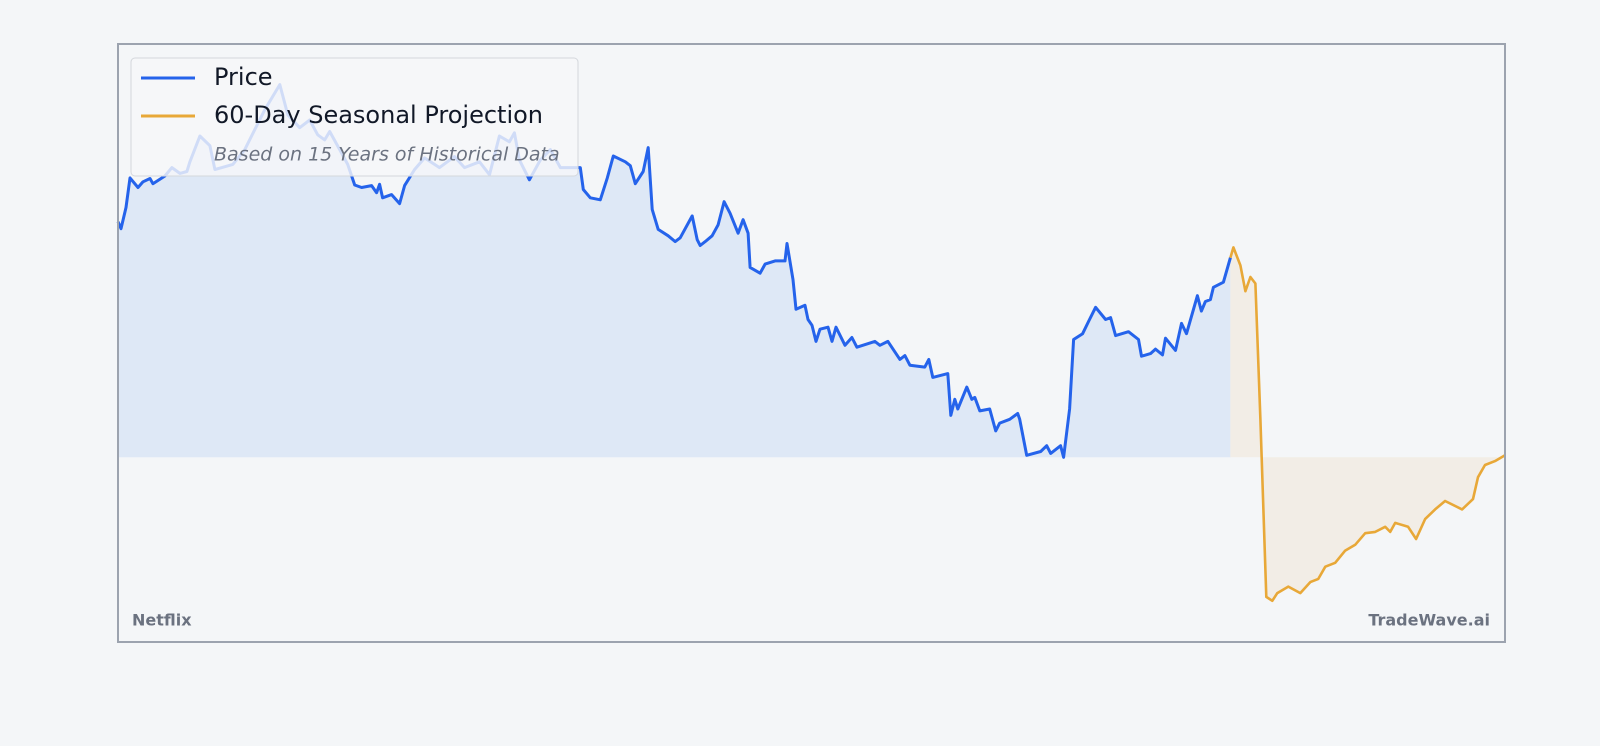 The width and height of the screenshot is (1600, 746). I want to click on legend-label: 60-Day Seasonal Projection, so click(378, 115).